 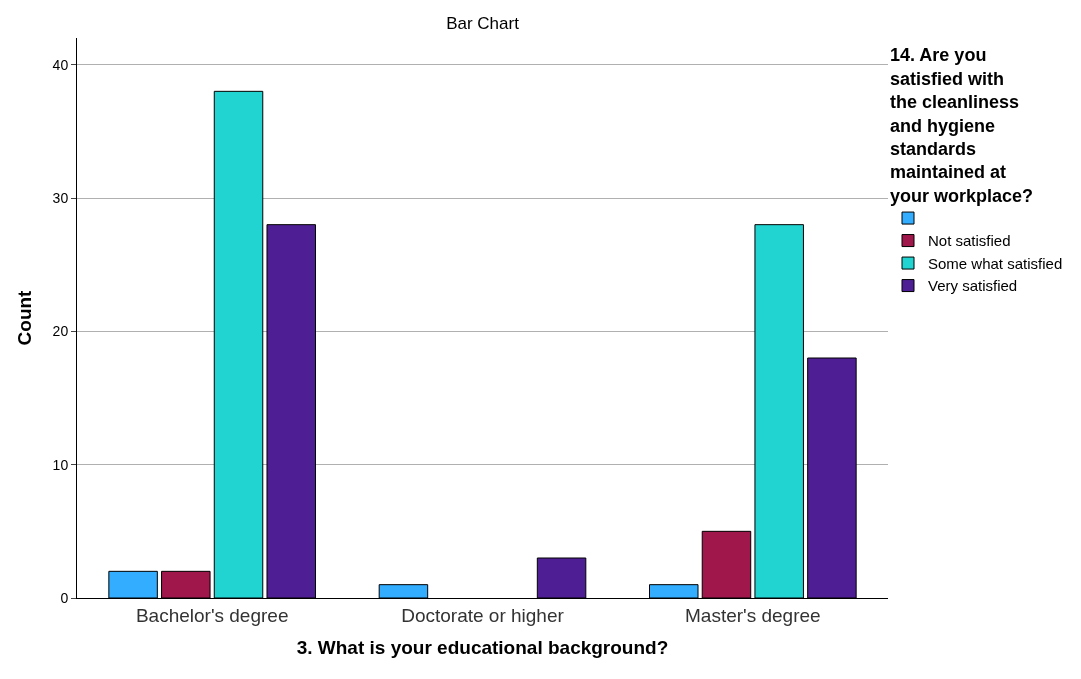 What do you see at coordinates (973, 286) in the screenshot?
I see `legend-label: Very satisfied` at bounding box center [973, 286].